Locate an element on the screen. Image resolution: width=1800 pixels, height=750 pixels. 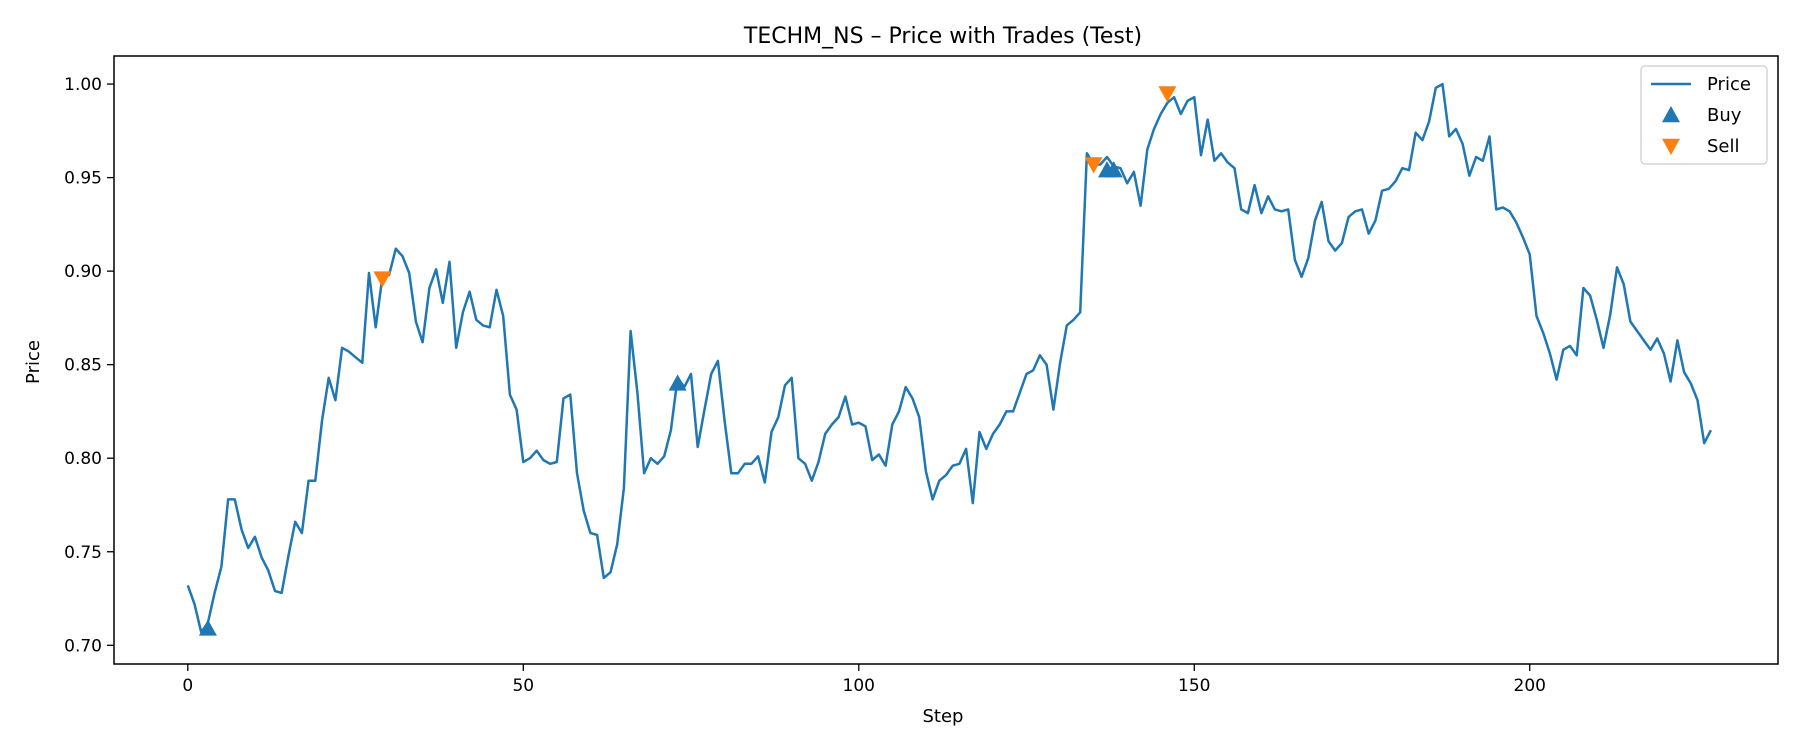
legend-label: Price is located at coordinates (1729, 84).